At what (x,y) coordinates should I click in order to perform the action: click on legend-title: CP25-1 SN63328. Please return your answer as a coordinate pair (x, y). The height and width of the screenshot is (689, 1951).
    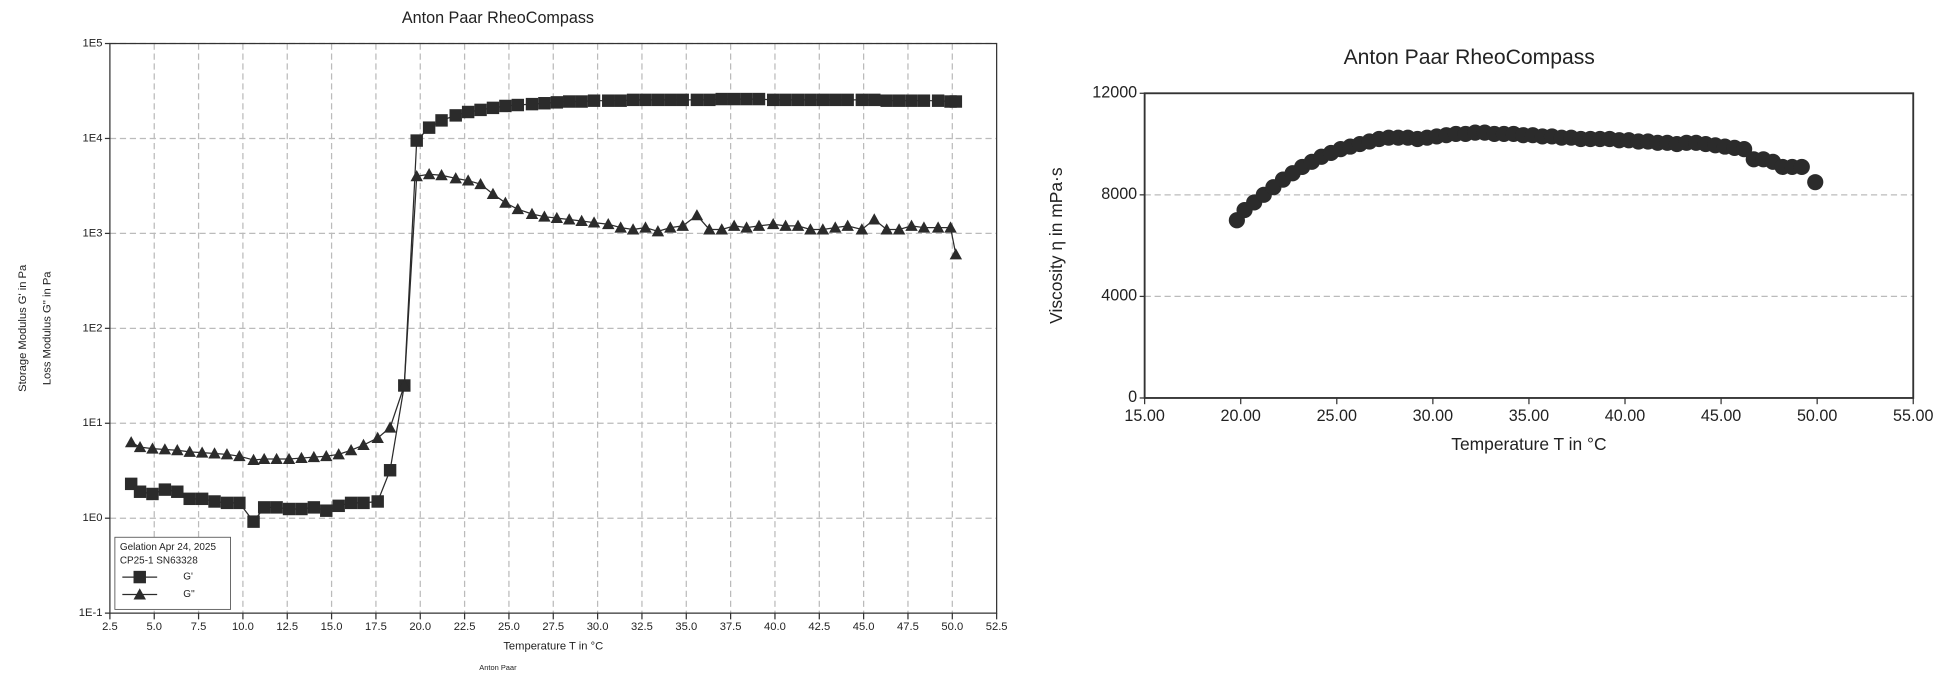
    Looking at the image, I should click on (159, 561).